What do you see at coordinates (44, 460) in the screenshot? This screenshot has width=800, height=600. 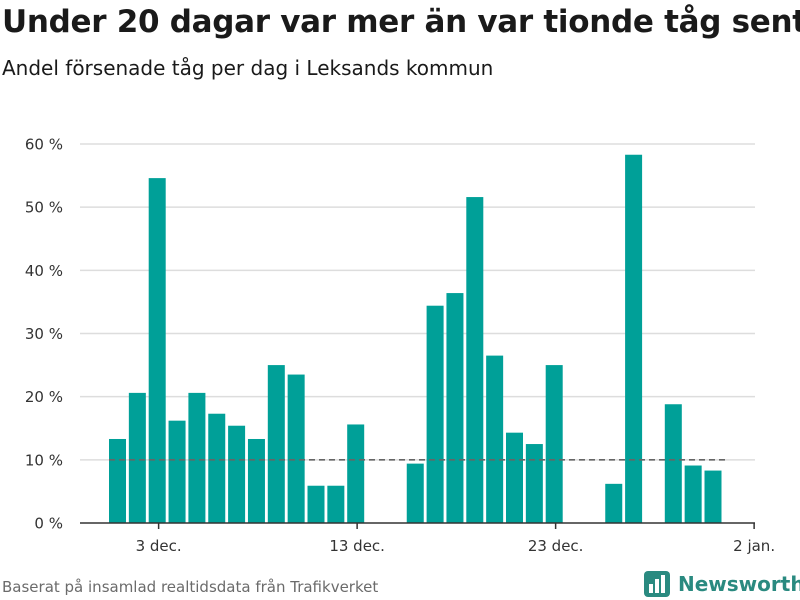 I see `y-tick-label: 10 %` at bounding box center [44, 460].